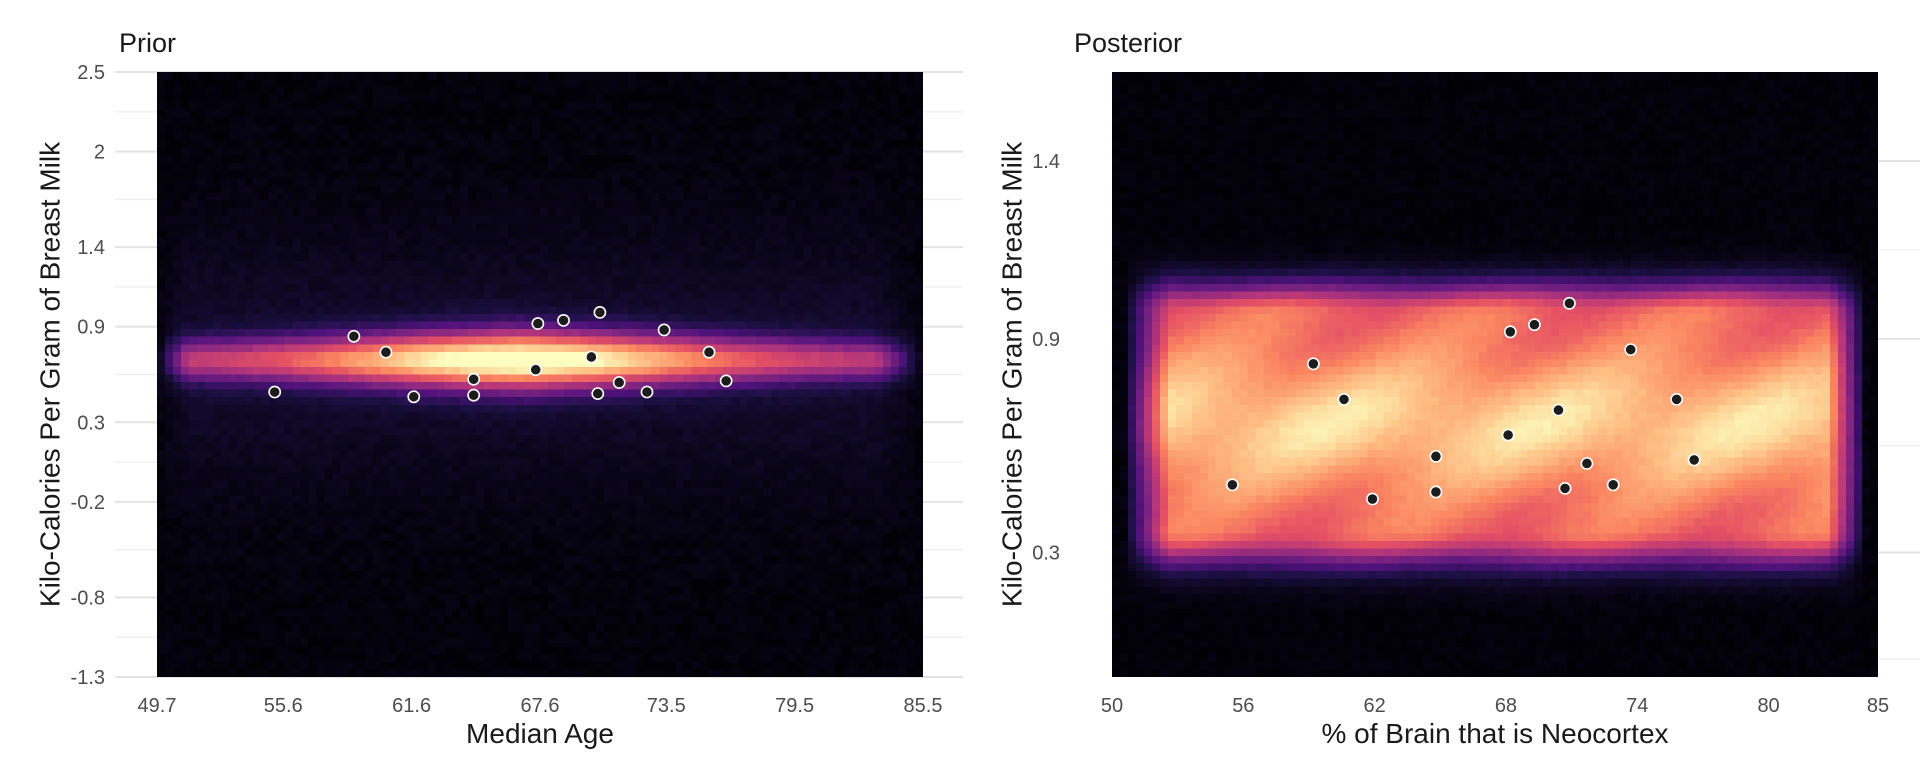 The width and height of the screenshot is (1920, 773). Describe the element at coordinates (540, 733) in the screenshot. I see `prior-x-axis-title: Median Age` at that location.